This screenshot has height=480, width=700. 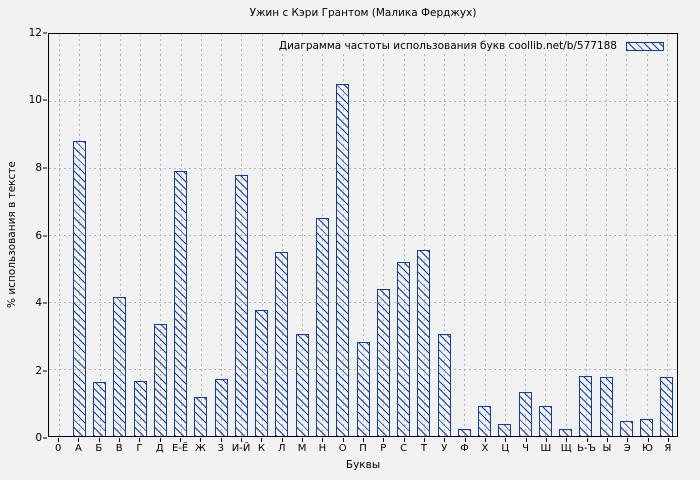 What do you see at coordinates (261, 448) in the screenshot?
I see `x-tick-label: К` at bounding box center [261, 448].